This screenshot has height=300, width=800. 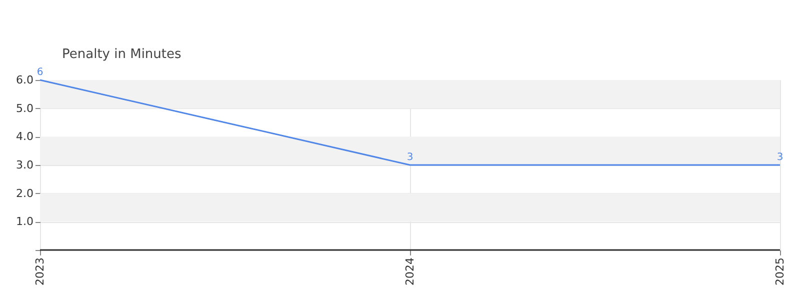 What do you see at coordinates (25, 221) in the screenshot?
I see `y-tick-label: 1.0` at bounding box center [25, 221].